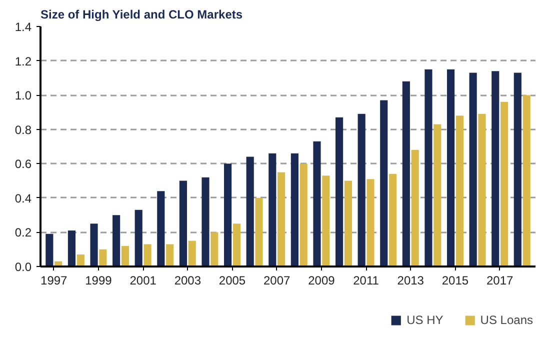 The height and width of the screenshot is (348, 555). What do you see at coordinates (232, 281) in the screenshot?
I see `x-tick-label: 2005` at bounding box center [232, 281].